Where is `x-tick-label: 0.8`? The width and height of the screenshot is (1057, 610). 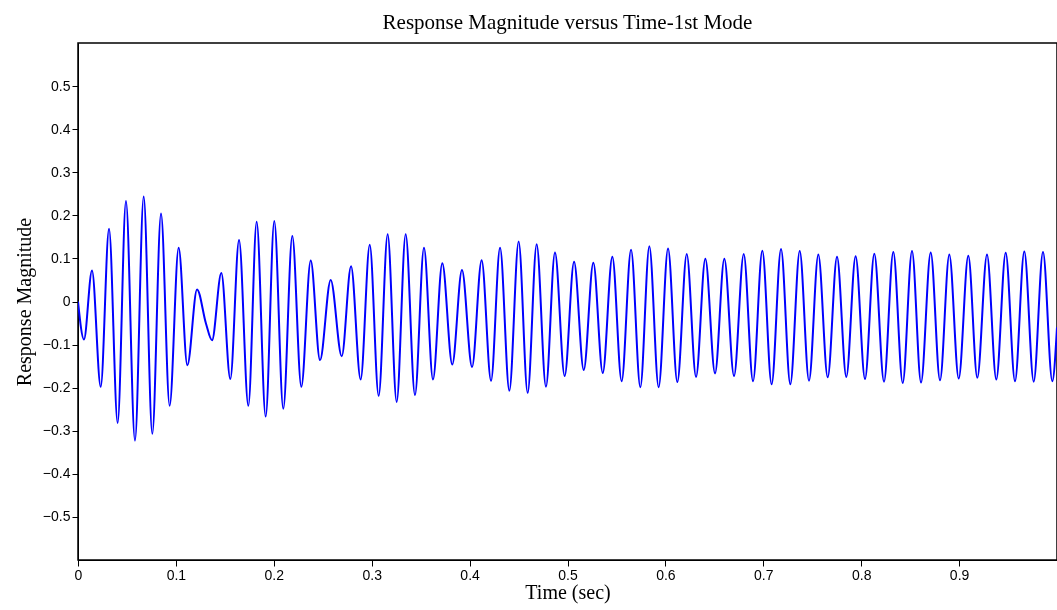
x-tick-label: 0.8 is located at coordinates (861, 574).